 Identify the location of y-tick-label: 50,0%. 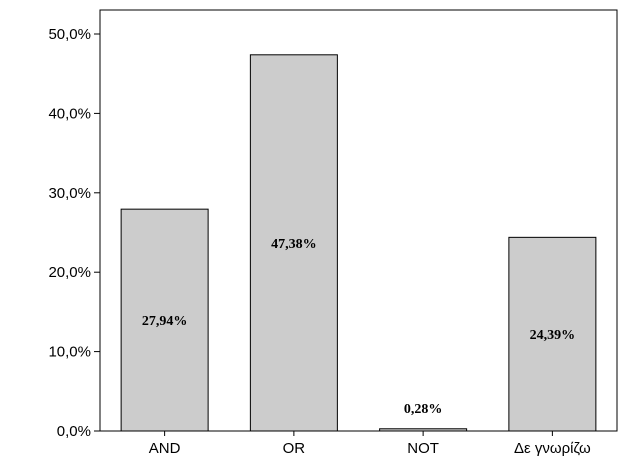
(69, 34).